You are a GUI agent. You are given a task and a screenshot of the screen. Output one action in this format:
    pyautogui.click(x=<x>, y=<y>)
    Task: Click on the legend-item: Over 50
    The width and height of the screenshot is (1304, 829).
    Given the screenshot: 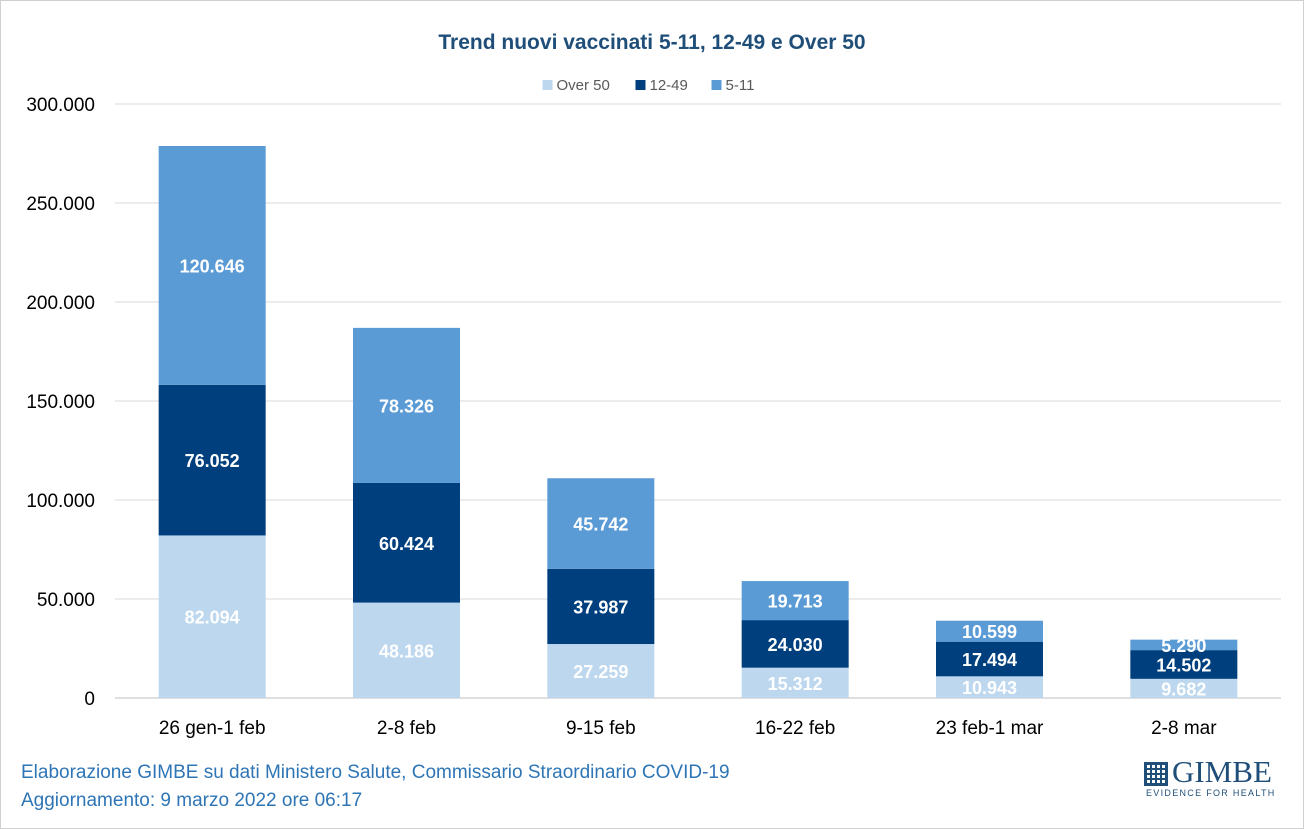 What is the action you would take?
    pyautogui.click(x=576, y=85)
    